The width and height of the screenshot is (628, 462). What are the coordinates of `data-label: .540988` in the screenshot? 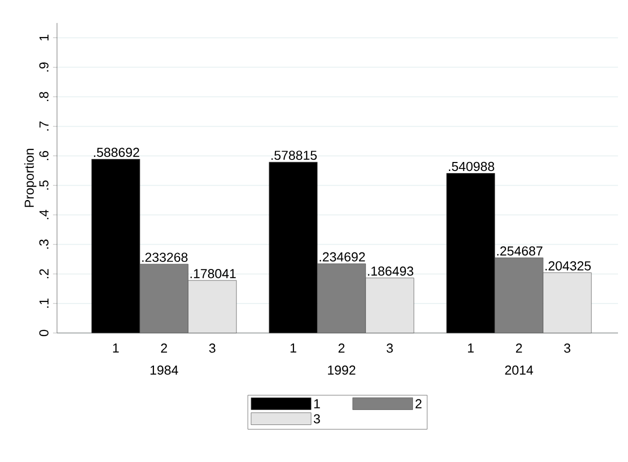 It's located at (471, 167).